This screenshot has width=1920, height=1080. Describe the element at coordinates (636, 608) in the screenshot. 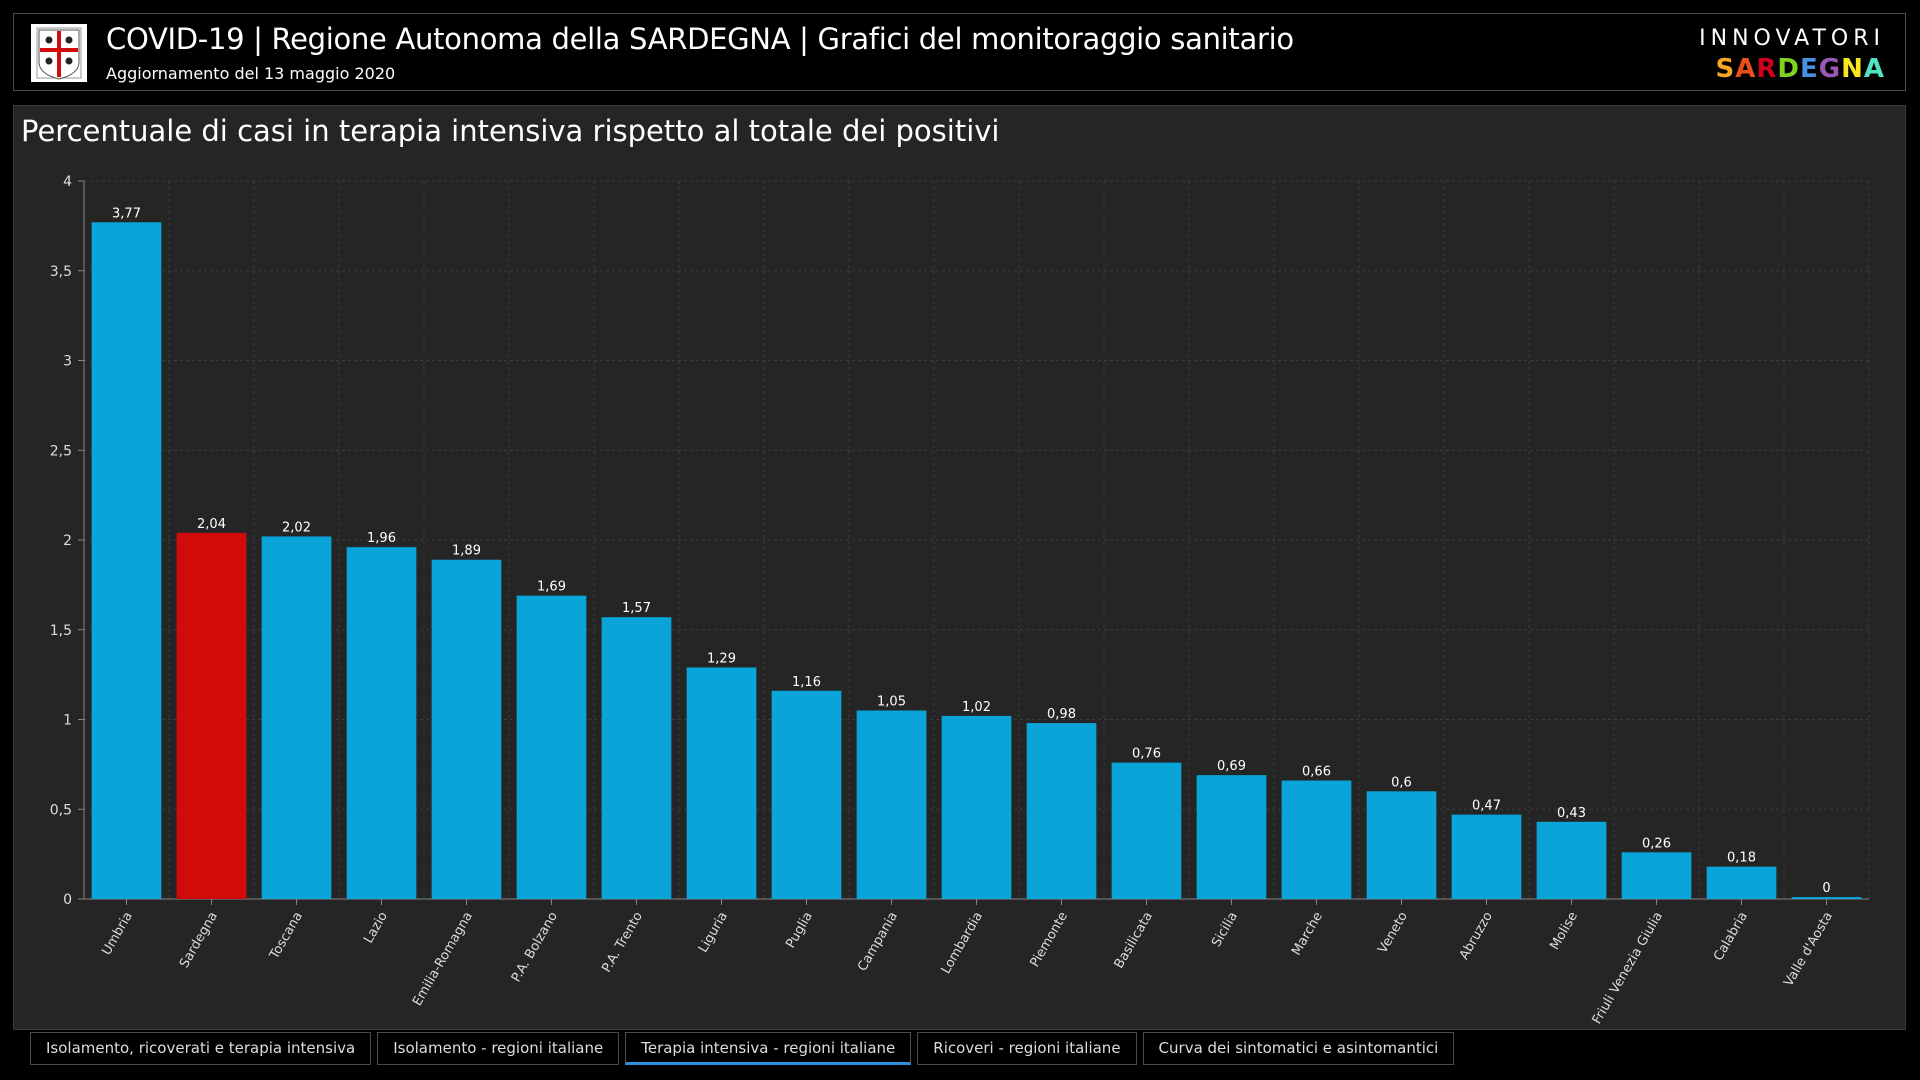

I see `data-label: 1,57` at that location.